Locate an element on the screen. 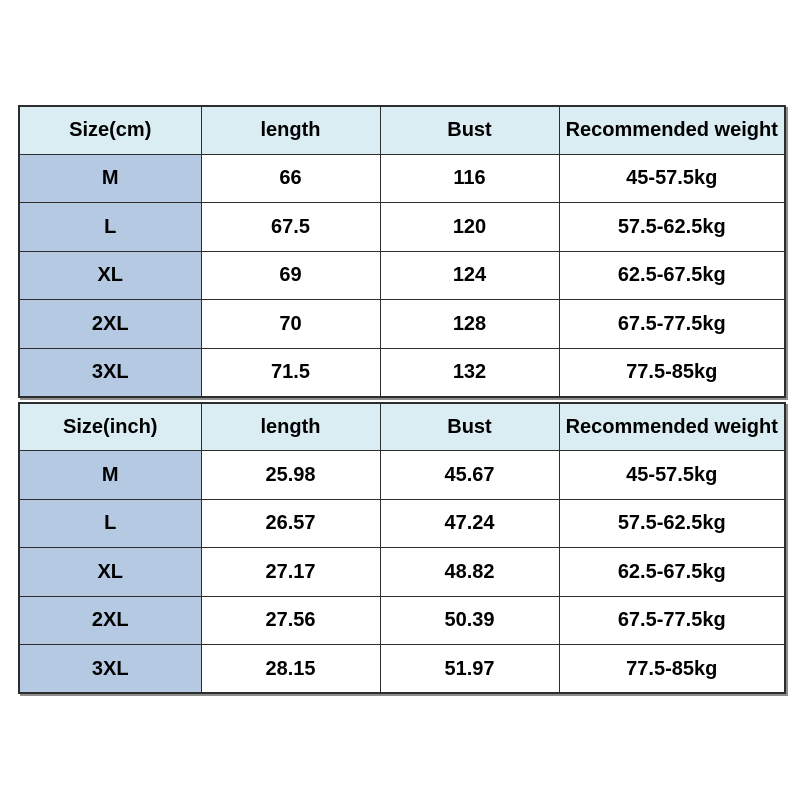  value-cell: 70 is located at coordinates (290, 324).